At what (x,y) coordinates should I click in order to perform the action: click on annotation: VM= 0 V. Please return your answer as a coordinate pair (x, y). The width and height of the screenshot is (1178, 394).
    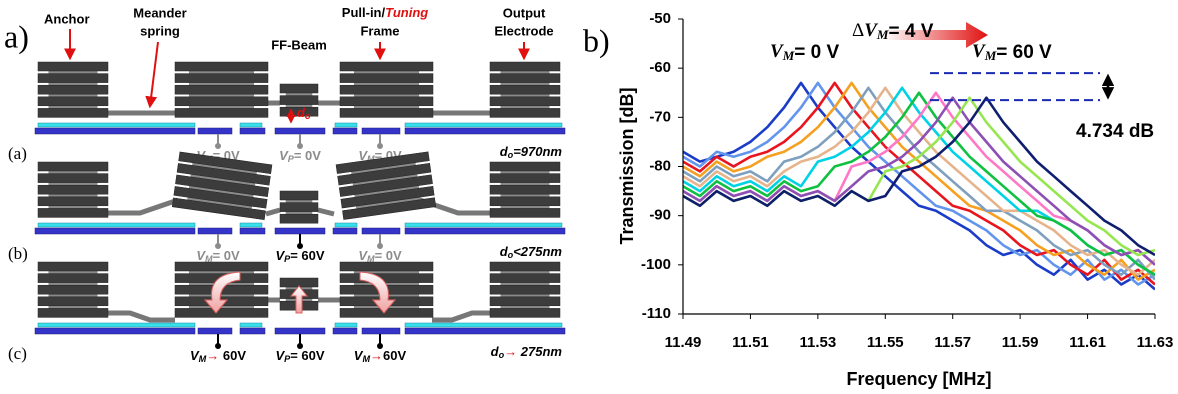
    Looking at the image, I should click on (804, 52).